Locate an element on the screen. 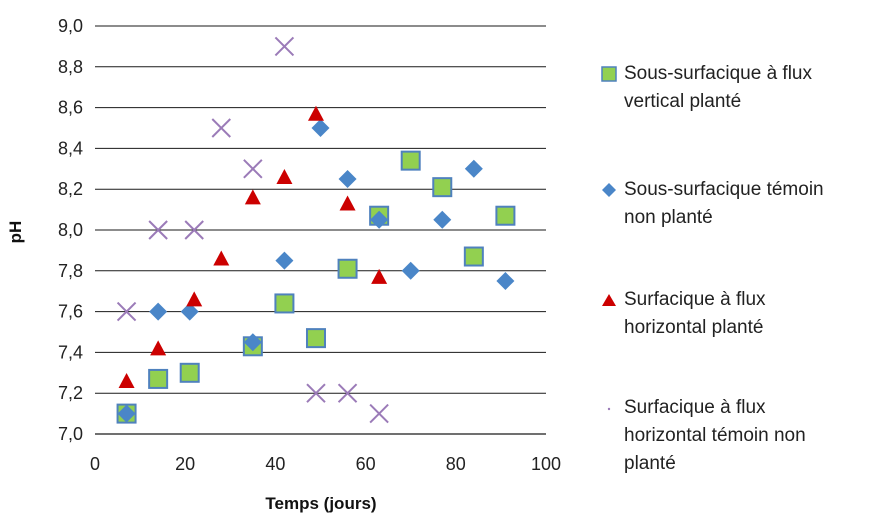 This screenshot has width=874, height=519. y-tick-label: 8,2 is located at coordinates (70, 189).